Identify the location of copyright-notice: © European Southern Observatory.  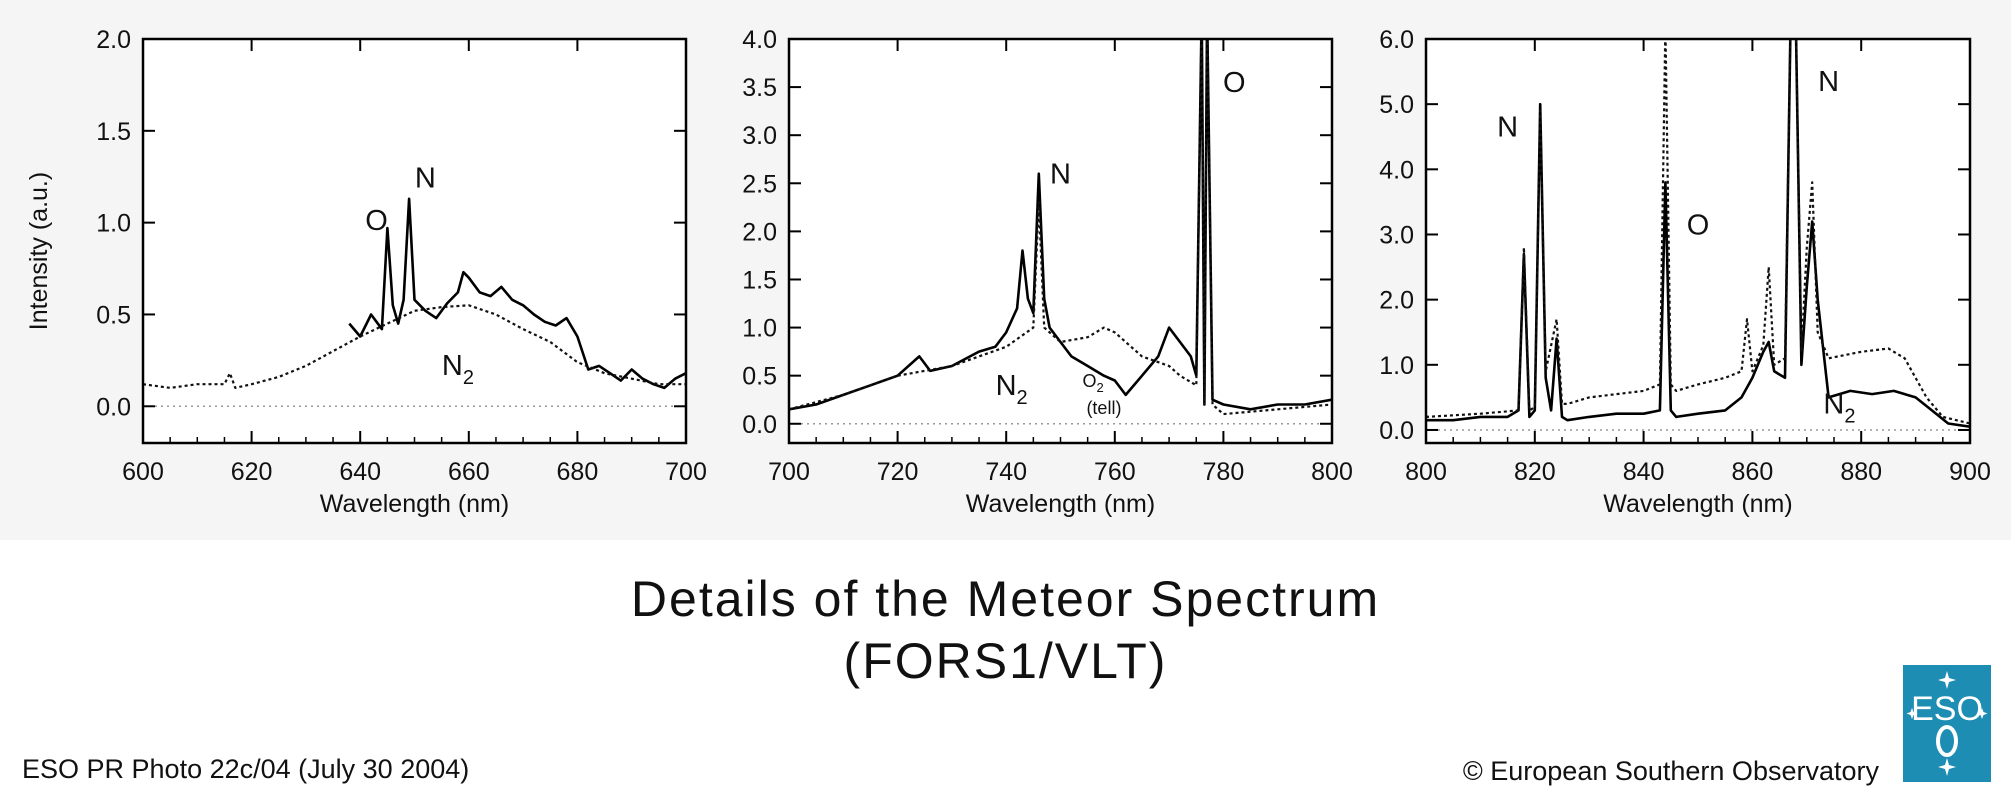
(1670, 771).